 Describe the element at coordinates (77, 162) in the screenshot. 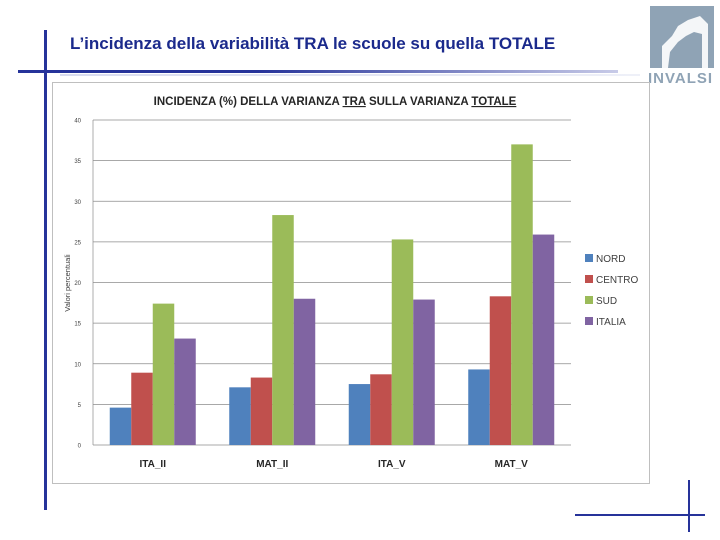

I see `y-tick-label: 35` at that location.